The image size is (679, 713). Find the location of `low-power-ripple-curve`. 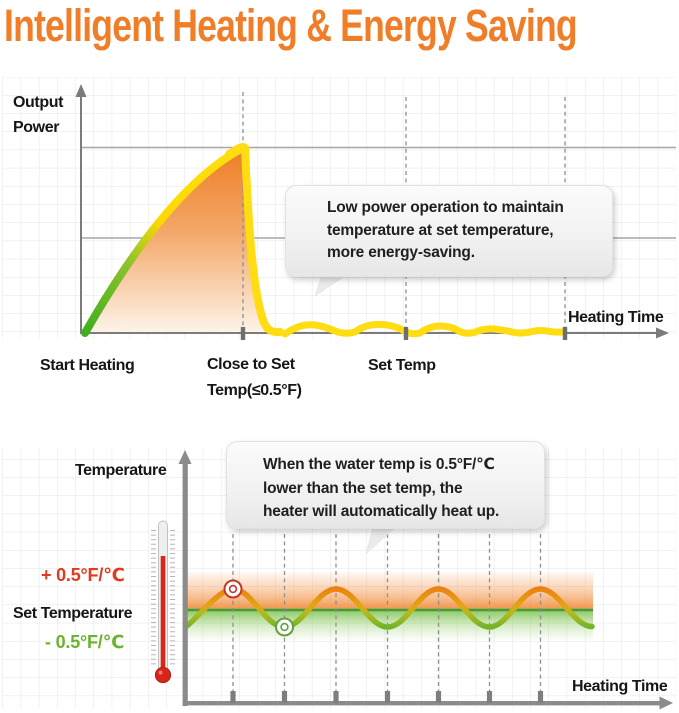

low-power-ripple-curve is located at coordinates (423, 329).